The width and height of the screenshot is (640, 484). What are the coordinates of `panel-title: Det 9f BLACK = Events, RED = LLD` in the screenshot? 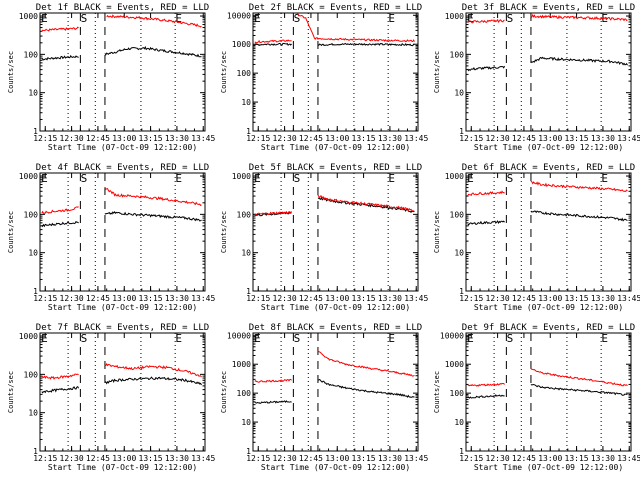 It's located at (548, 328).